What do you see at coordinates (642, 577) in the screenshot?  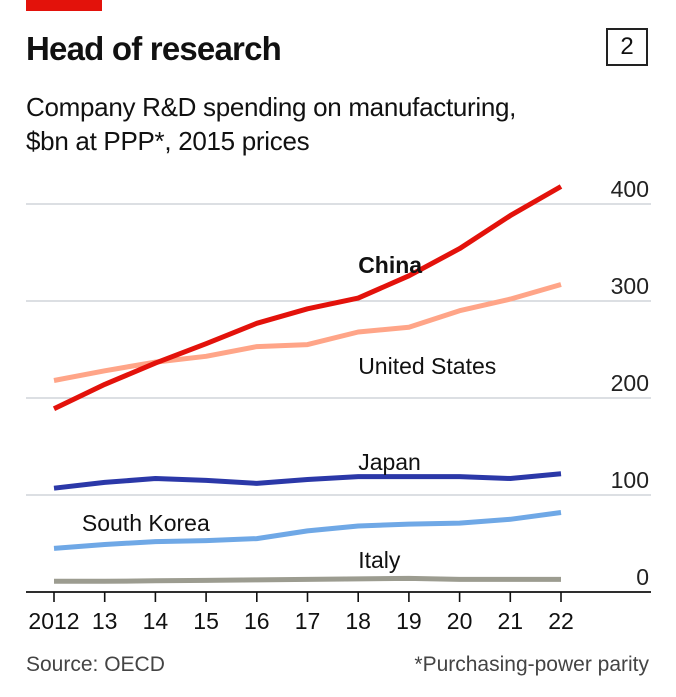 I see `y-tick-label: 0` at bounding box center [642, 577].